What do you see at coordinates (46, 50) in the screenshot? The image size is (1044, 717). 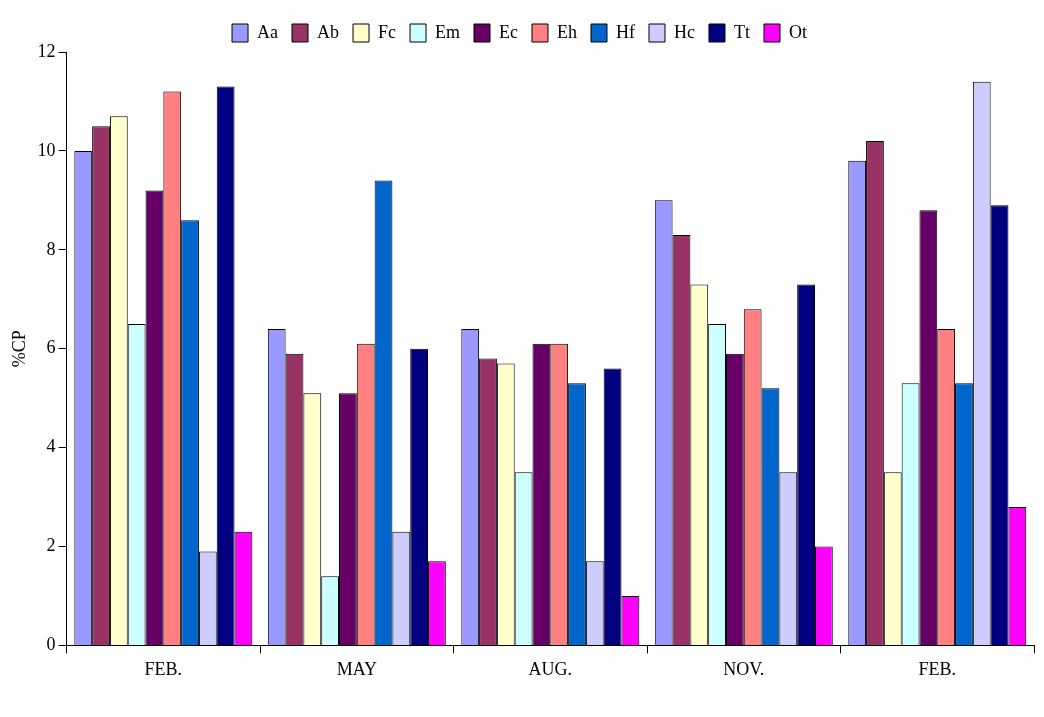 I see `y-tick-label: 12` at bounding box center [46, 50].